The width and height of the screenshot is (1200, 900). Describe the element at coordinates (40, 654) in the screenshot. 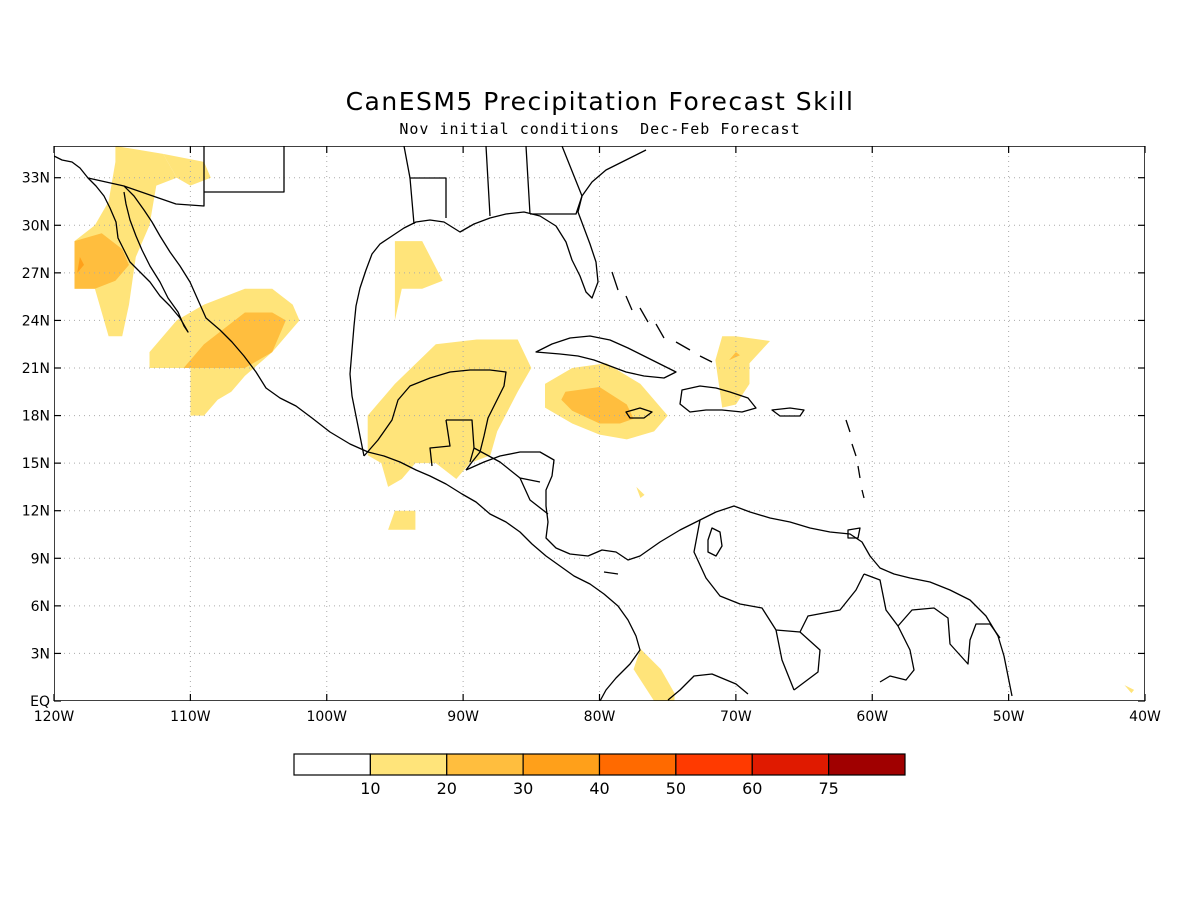

I see `y-tick-label: 3N` at that location.